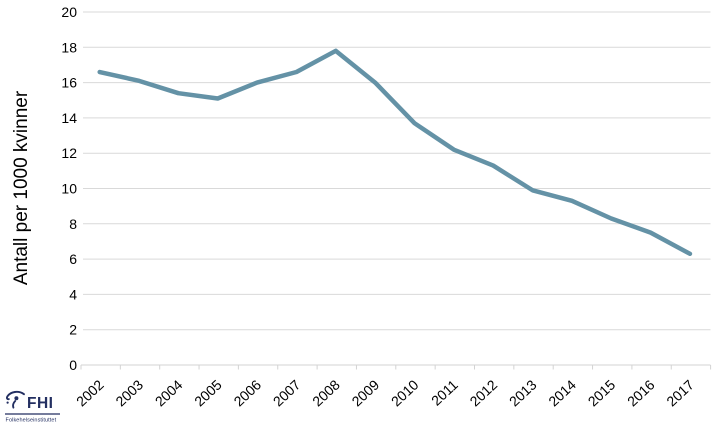 The height and width of the screenshot is (432, 719). I want to click on x-tick-label: 2016, so click(641, 392).